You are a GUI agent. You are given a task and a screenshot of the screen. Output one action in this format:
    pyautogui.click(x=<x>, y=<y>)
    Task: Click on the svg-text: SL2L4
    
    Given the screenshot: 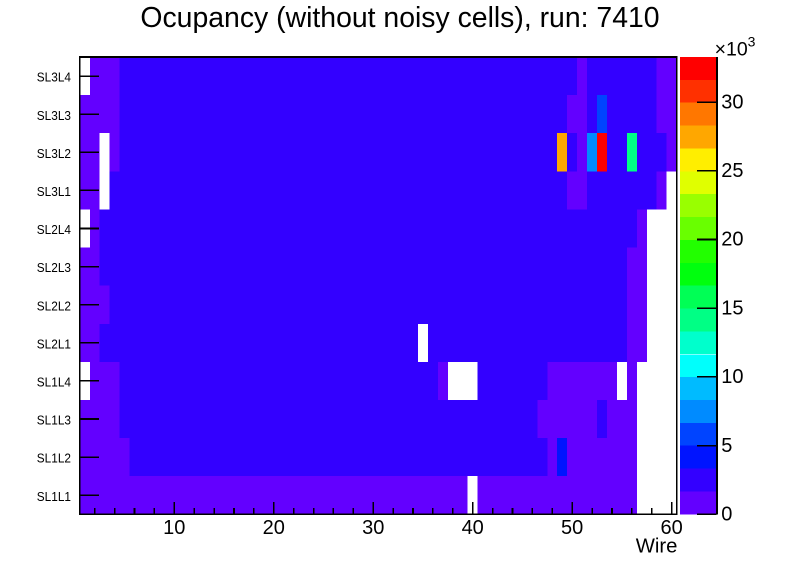 What is the action you would take?
    pyautogui.click(x=54, y=229)
    